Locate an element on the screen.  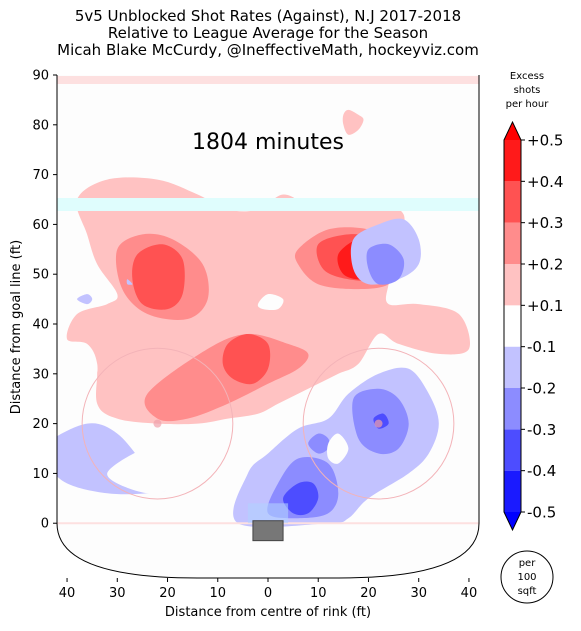
colorbar-title-line-3: per hour is located at coordinates (528, 104).